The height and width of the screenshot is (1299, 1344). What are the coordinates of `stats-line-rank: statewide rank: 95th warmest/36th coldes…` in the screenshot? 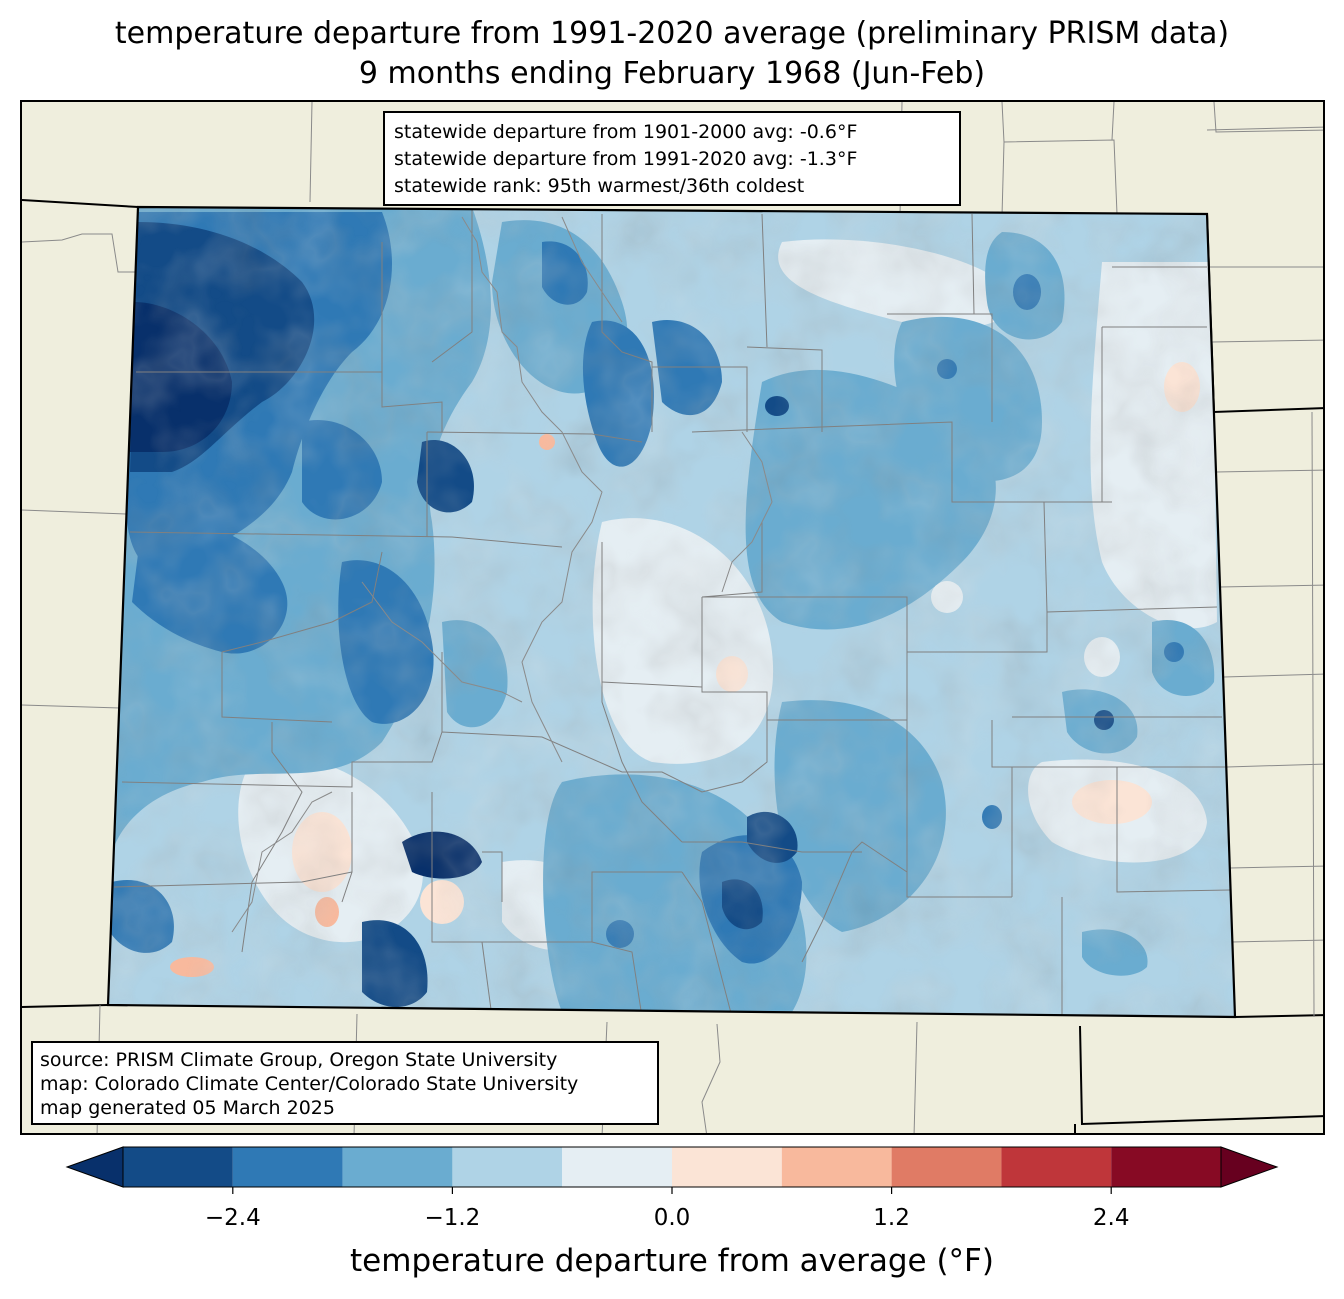 It's located at (599, 186).